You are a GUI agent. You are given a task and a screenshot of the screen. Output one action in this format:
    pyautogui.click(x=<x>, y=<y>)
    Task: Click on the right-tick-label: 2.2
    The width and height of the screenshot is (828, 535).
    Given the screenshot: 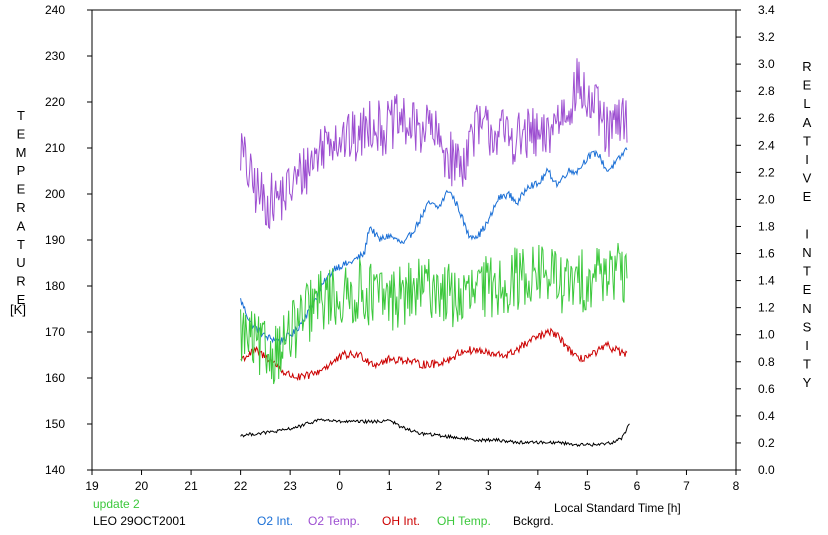 What is the action you would take?
    pyautogui.click(x=766, y=172)
    